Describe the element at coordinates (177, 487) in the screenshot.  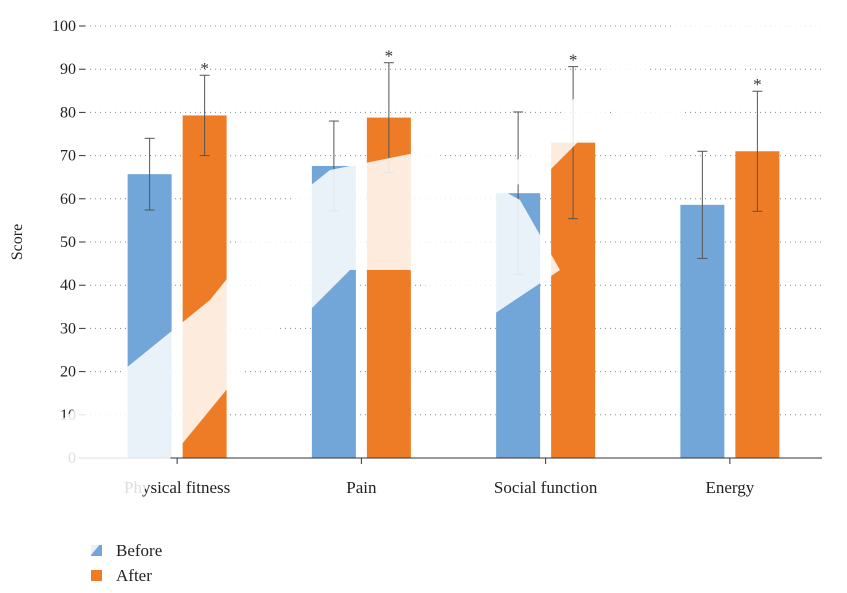
I see `x-tick-label: Physical fitness` at that location.